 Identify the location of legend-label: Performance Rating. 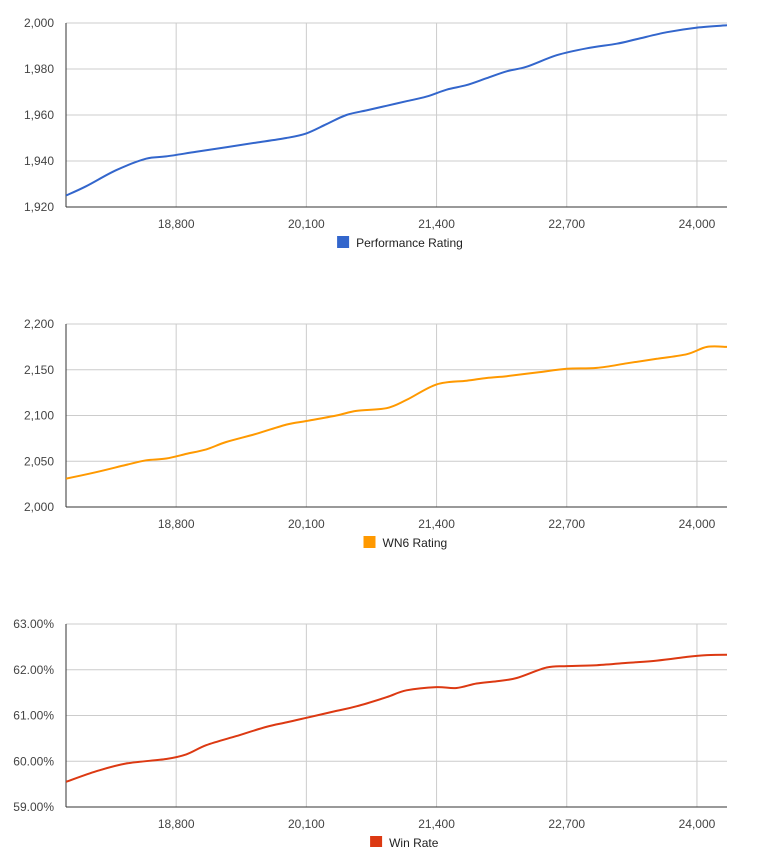
(409, 243).